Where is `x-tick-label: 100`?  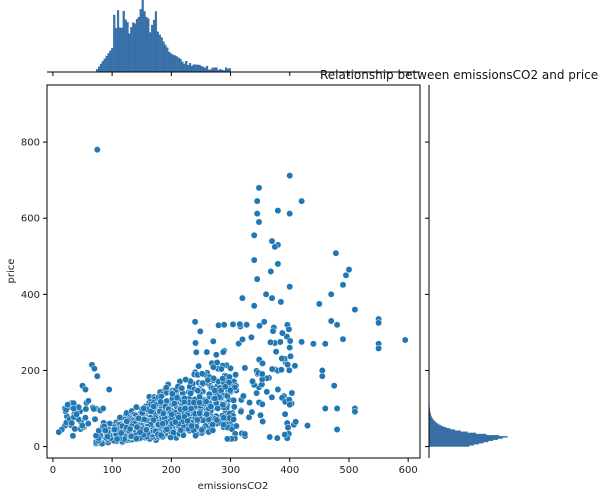
x-tick-label: 100 is located at coordinates (112, 470).